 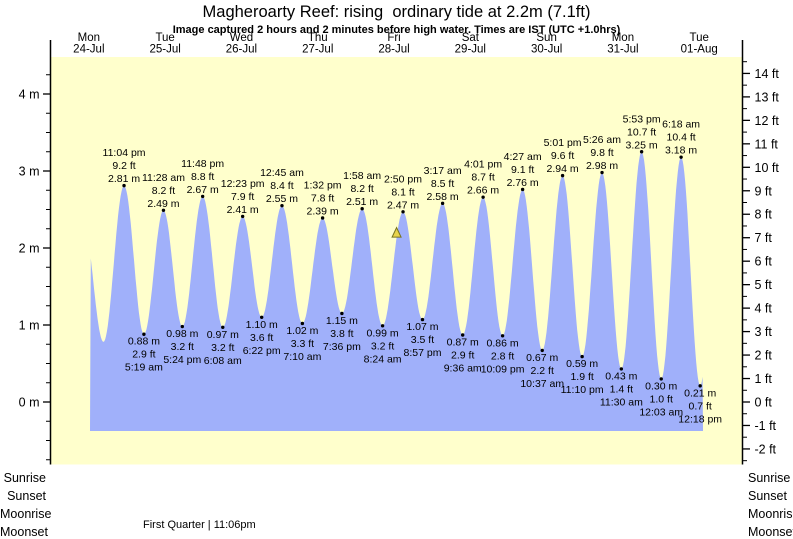 I want to click on low-tide-label: 6:22 pm, so click(x=262, y=351).